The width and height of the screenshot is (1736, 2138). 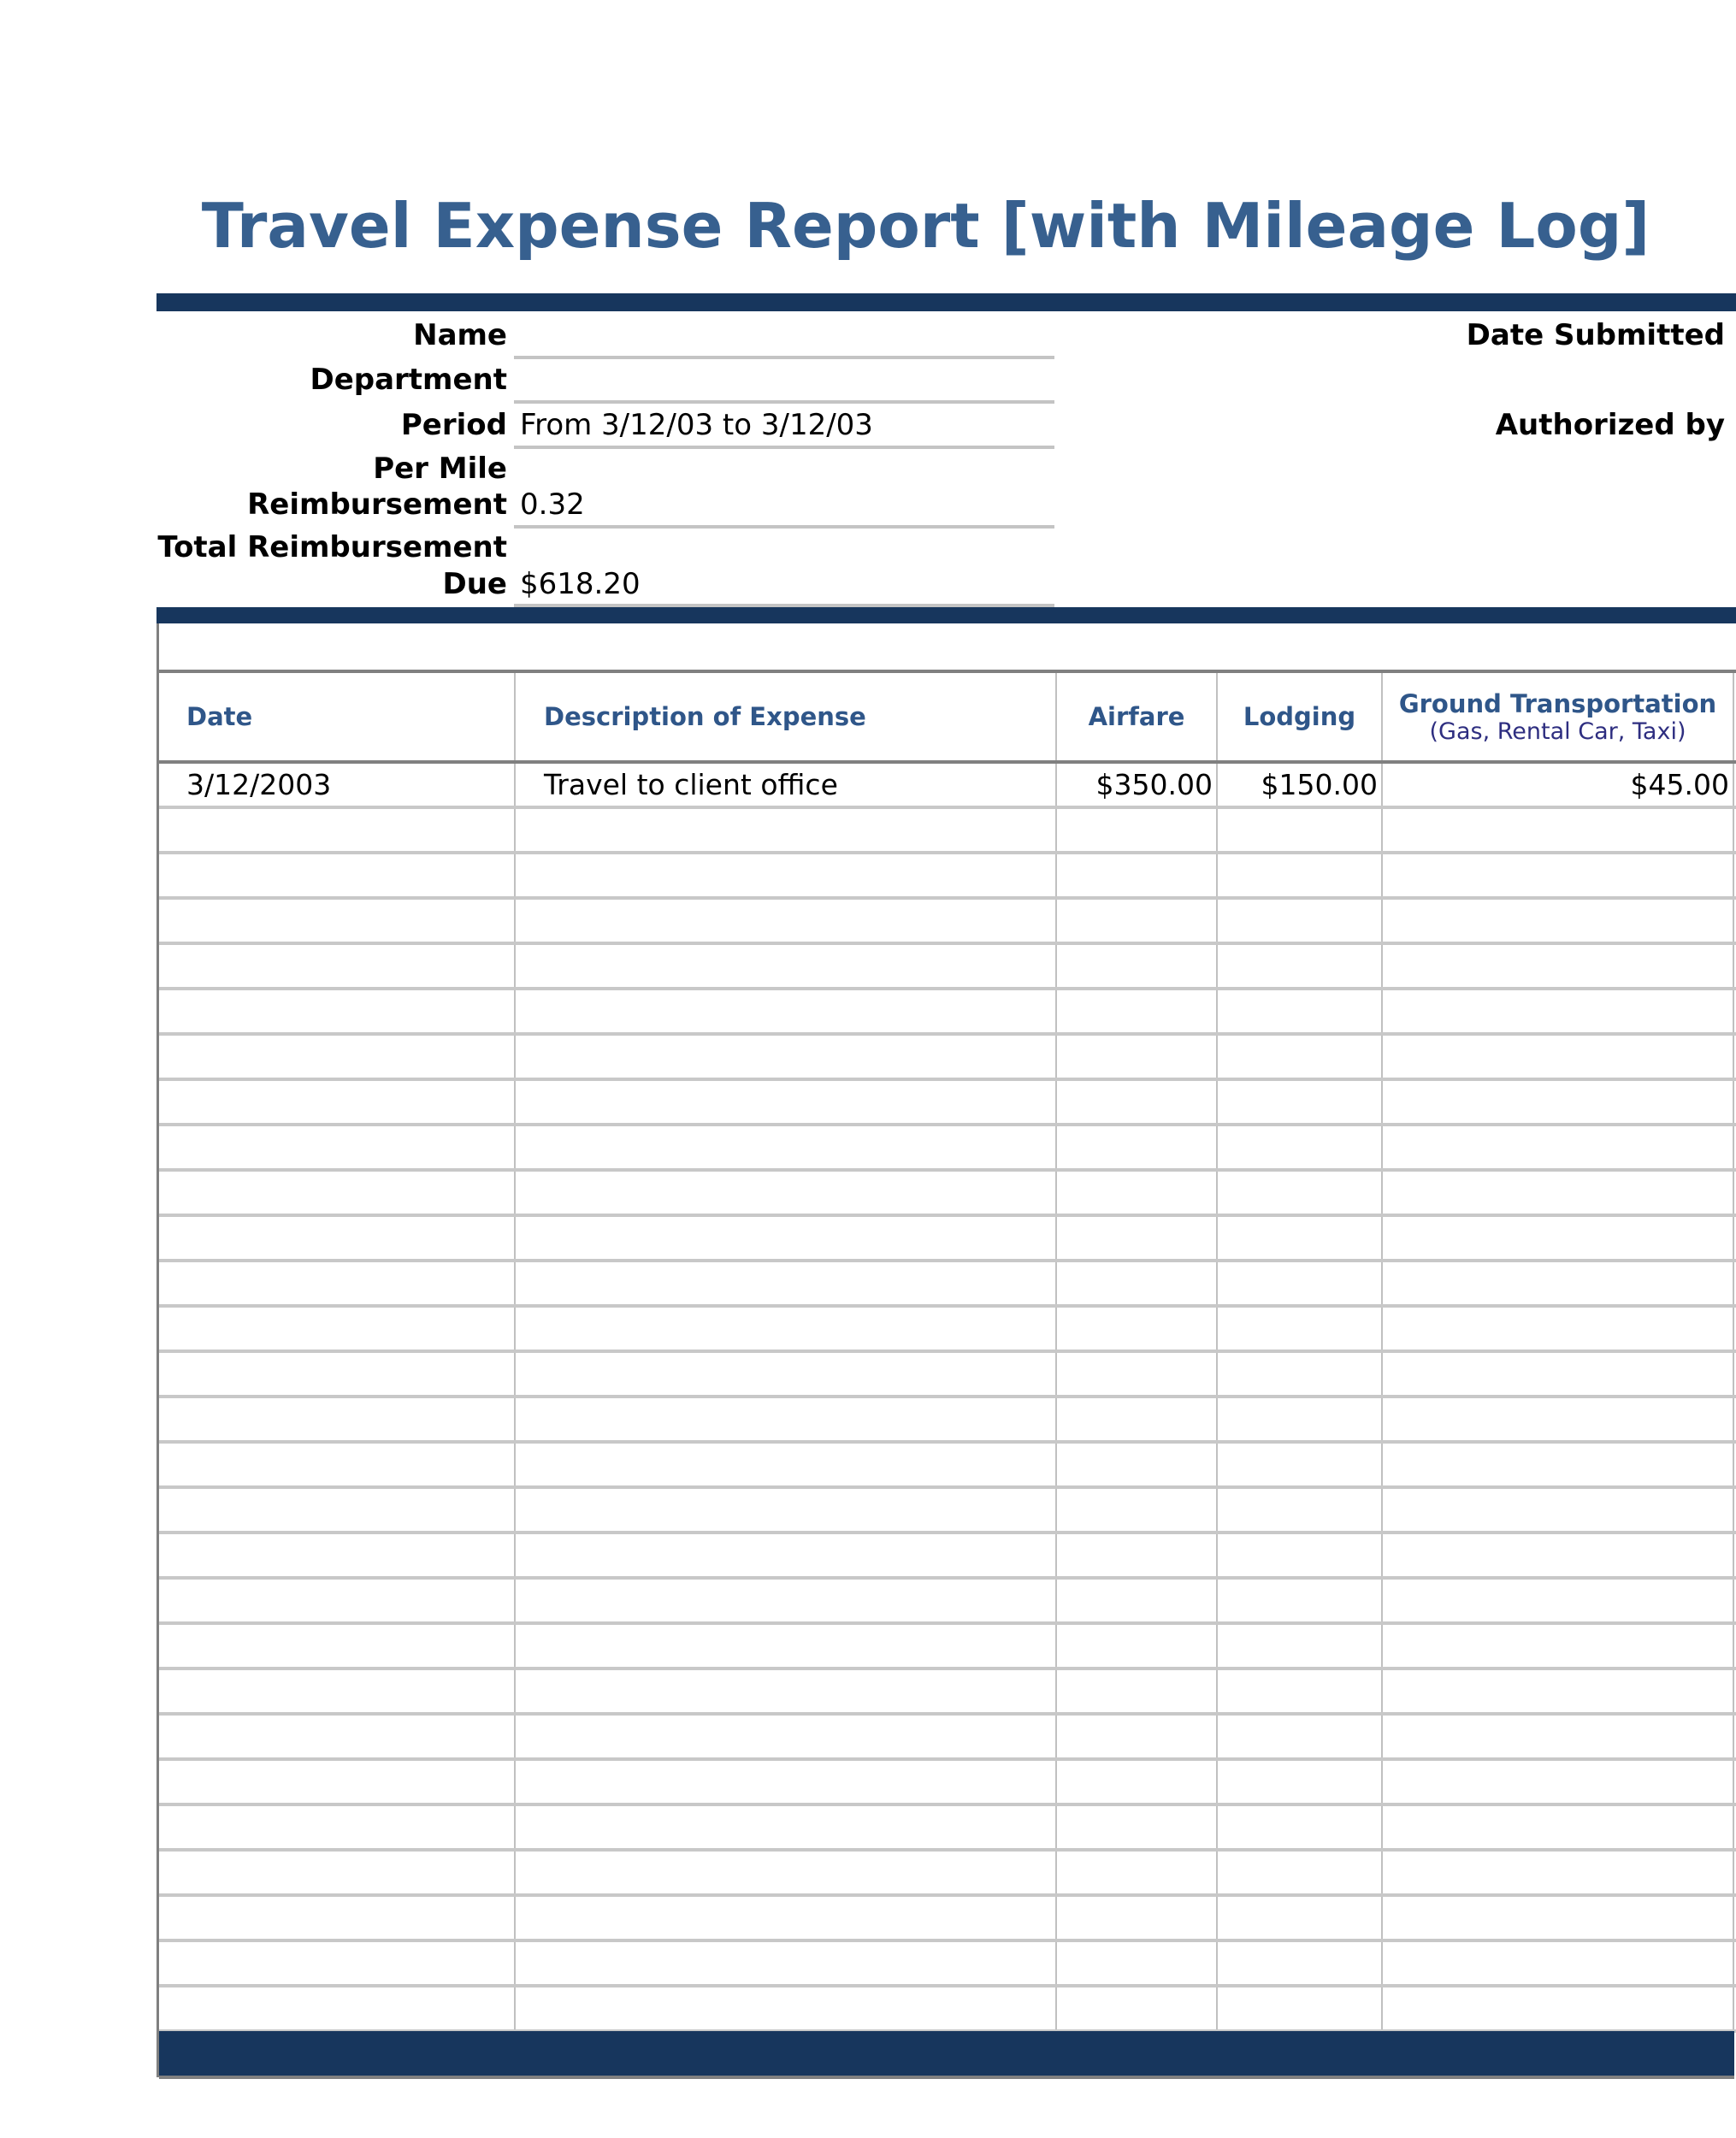 What do you see at coordinates (787, 785) in the screenshot?
I see `cell-description: Travel to client office` at bounding box center [787, 785].